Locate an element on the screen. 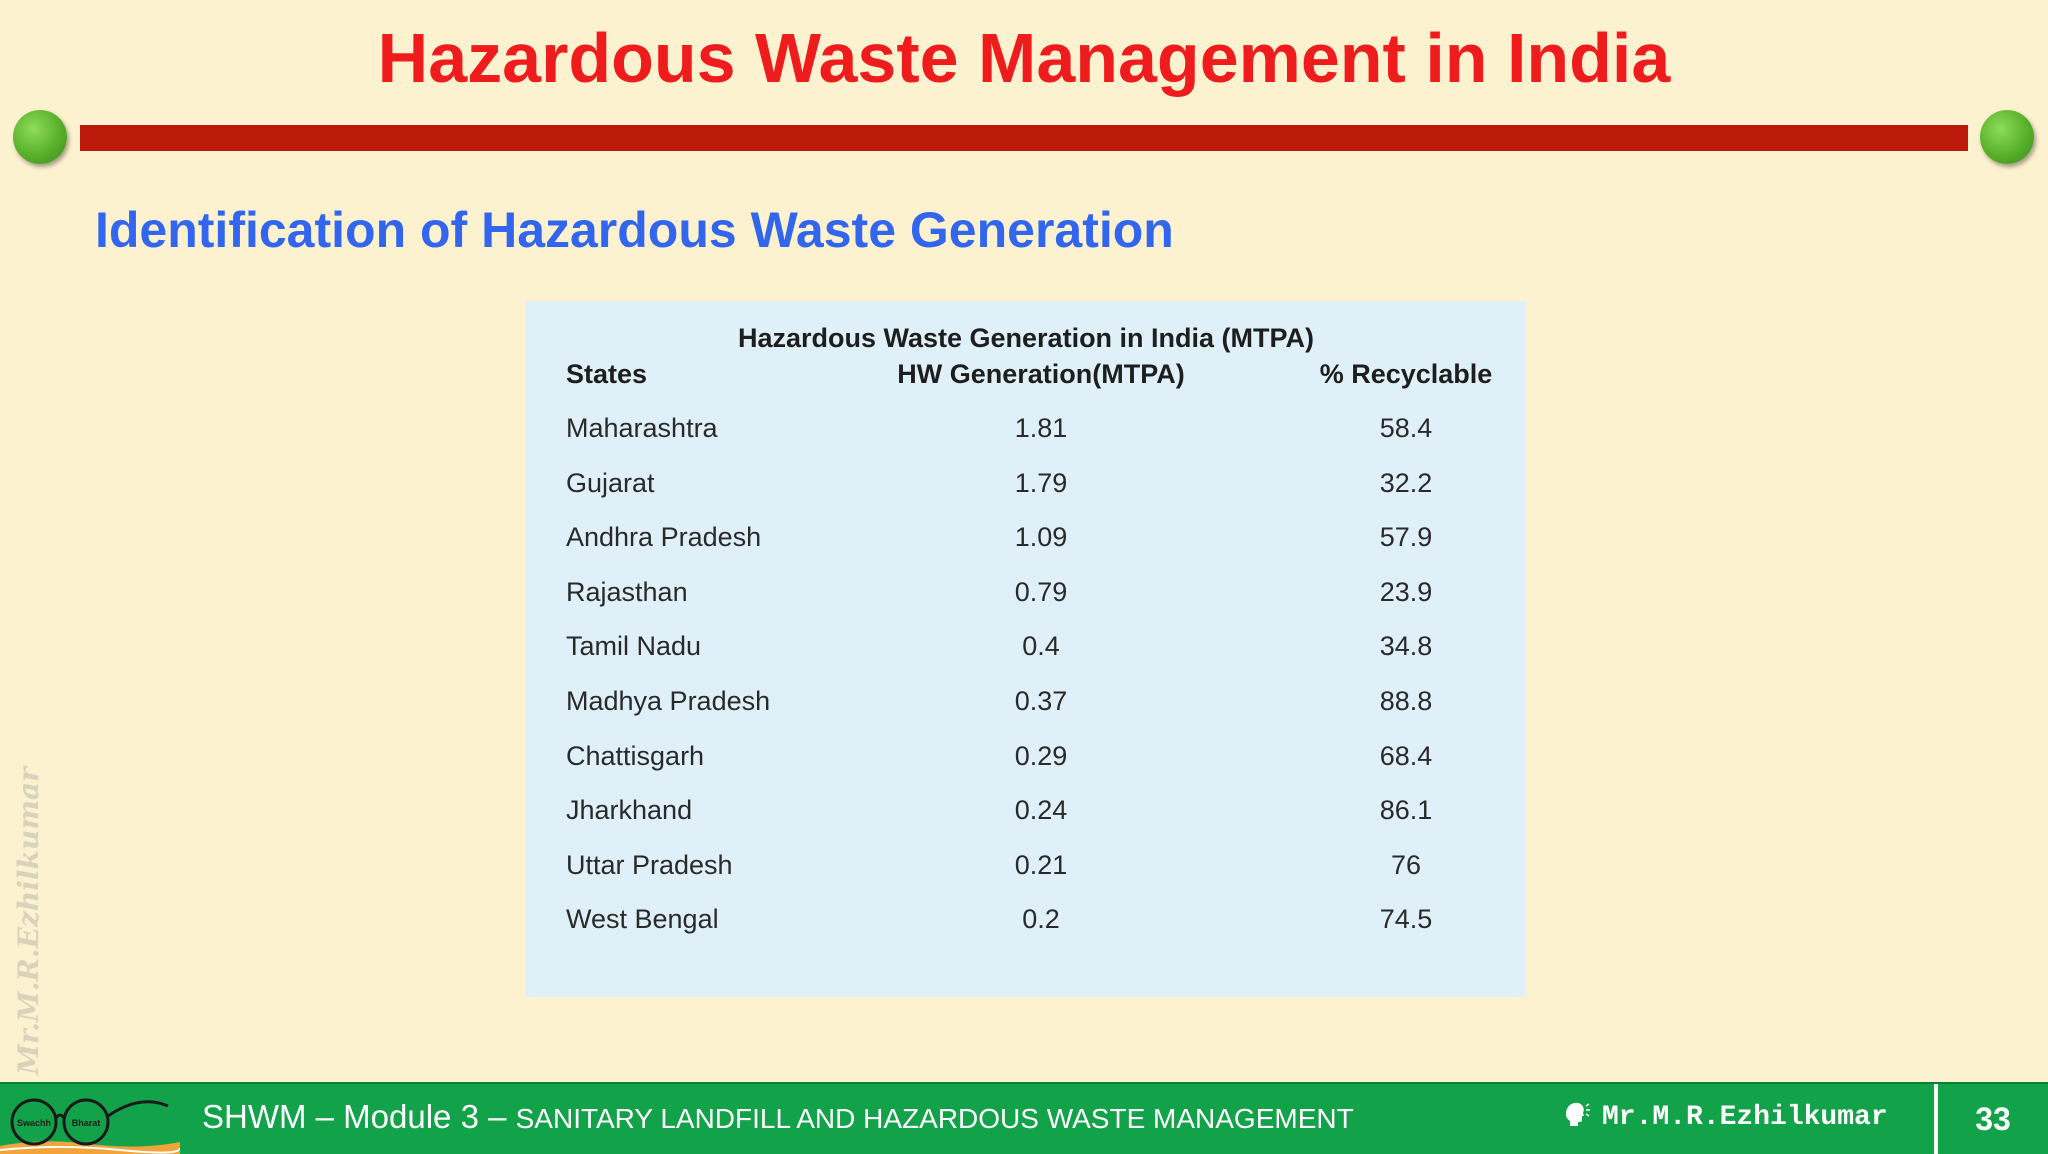 The height and width of the screenshot is (1154, 2048). recyclable-cell: 32.2 is located at coordinates (1406, 482).